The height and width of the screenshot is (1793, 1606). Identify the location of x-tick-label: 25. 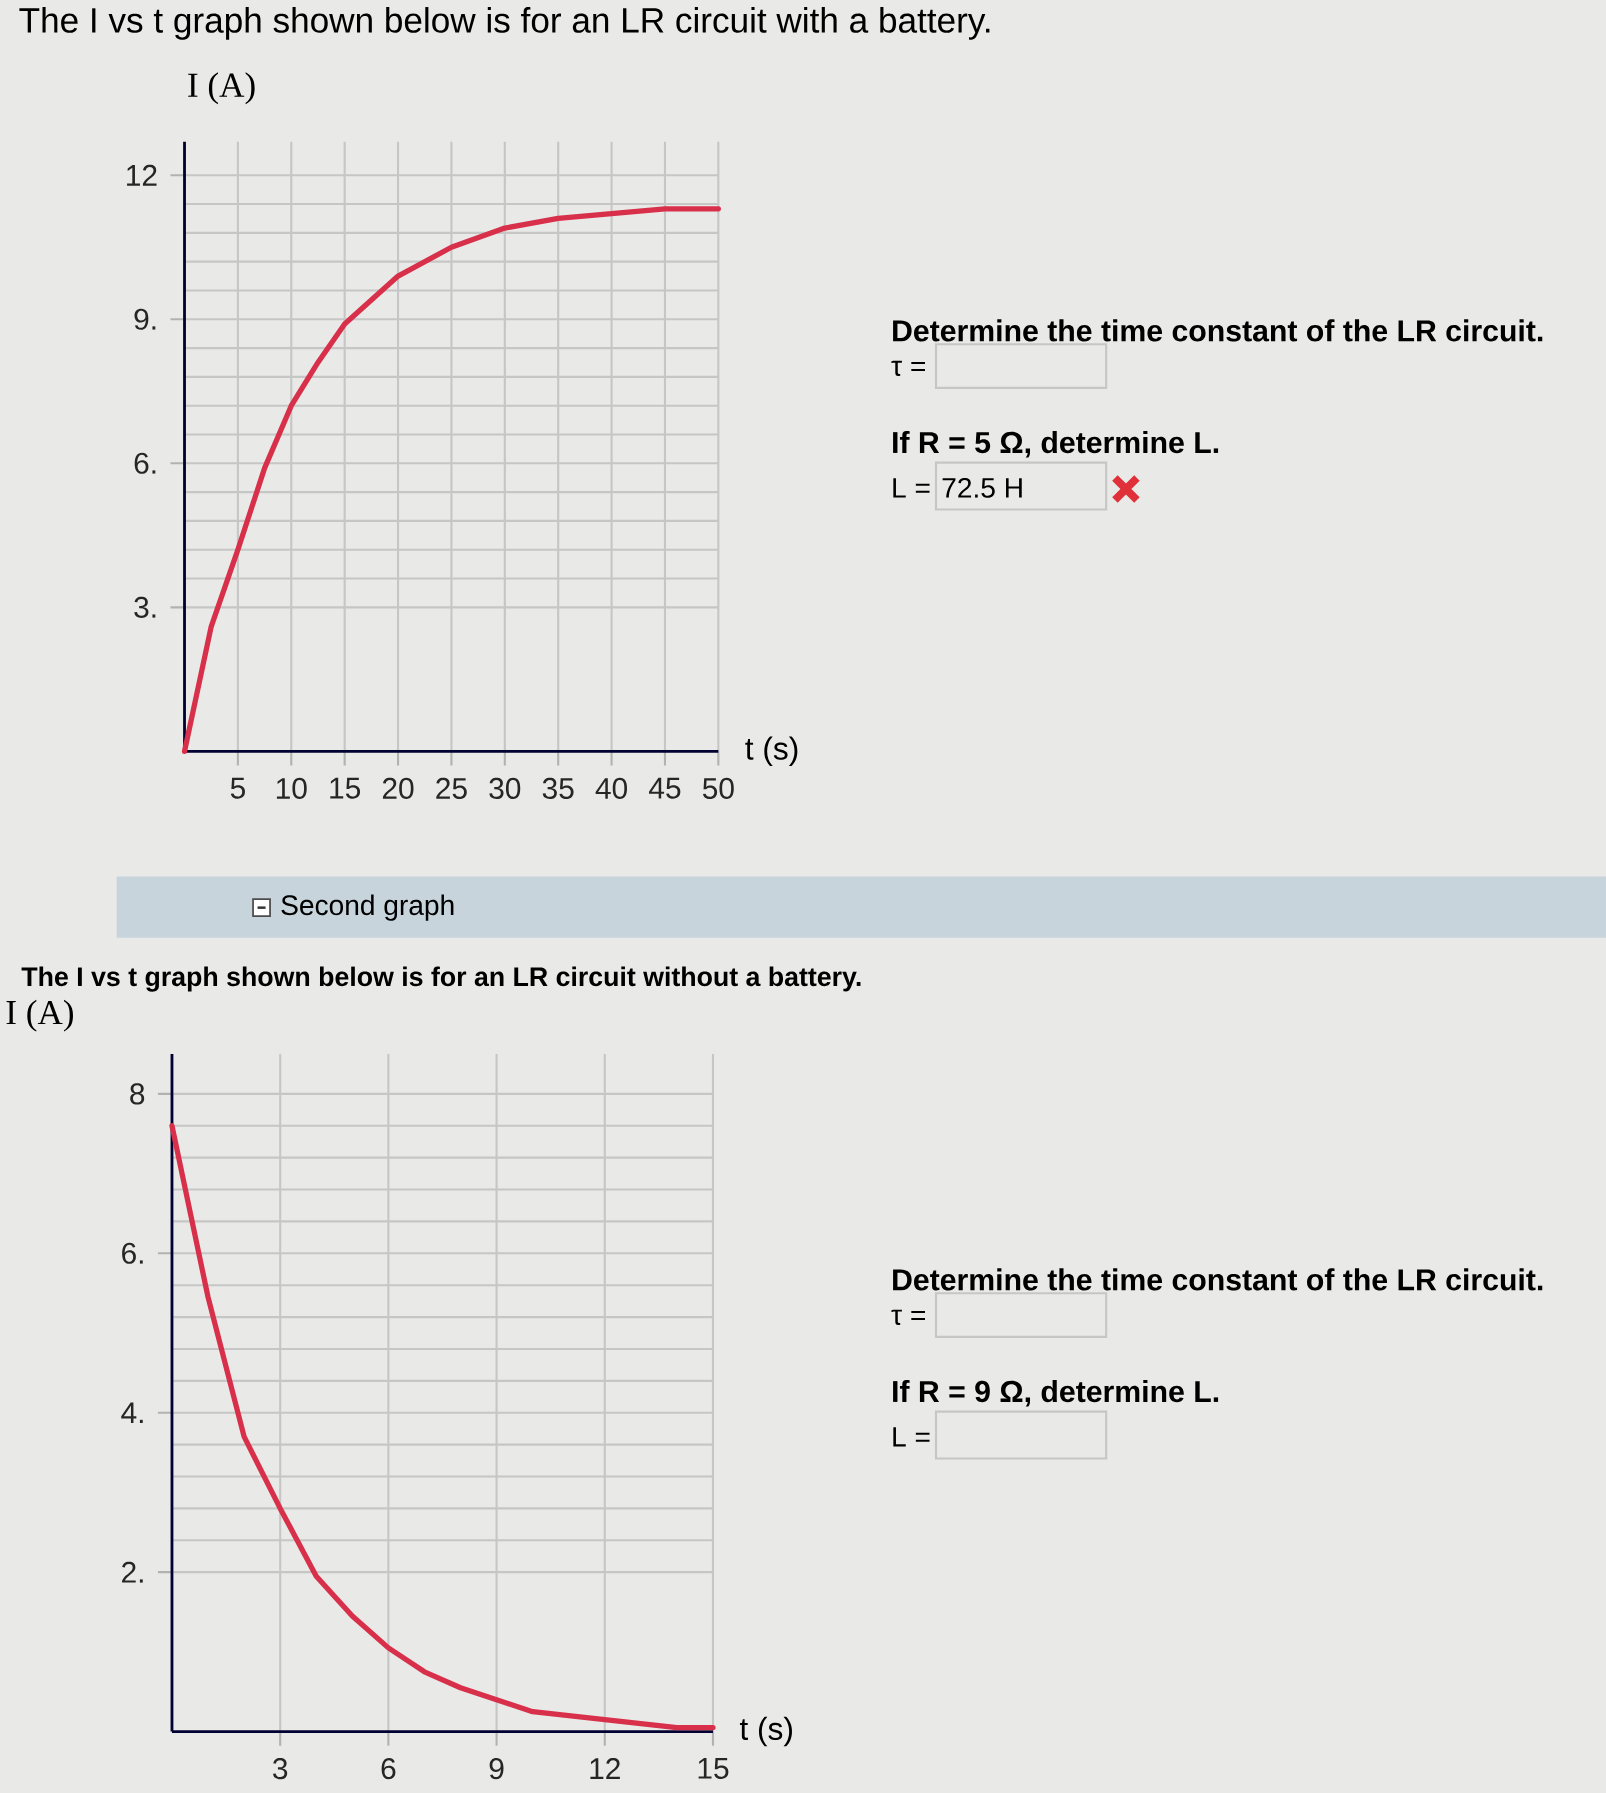
(451, 788).